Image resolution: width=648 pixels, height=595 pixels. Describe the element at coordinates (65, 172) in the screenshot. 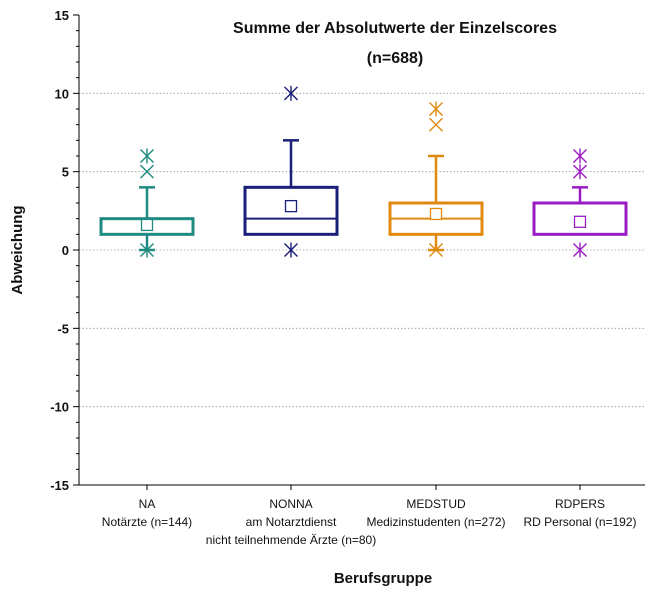

I see `y-tick-label: 5` at that location.